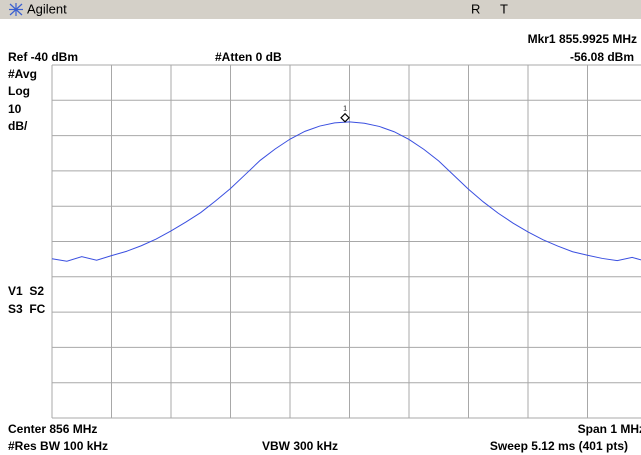 Image resolution: width=641 pixels, height=455 pixels. I want to click on title-bar, so click(320, 9).